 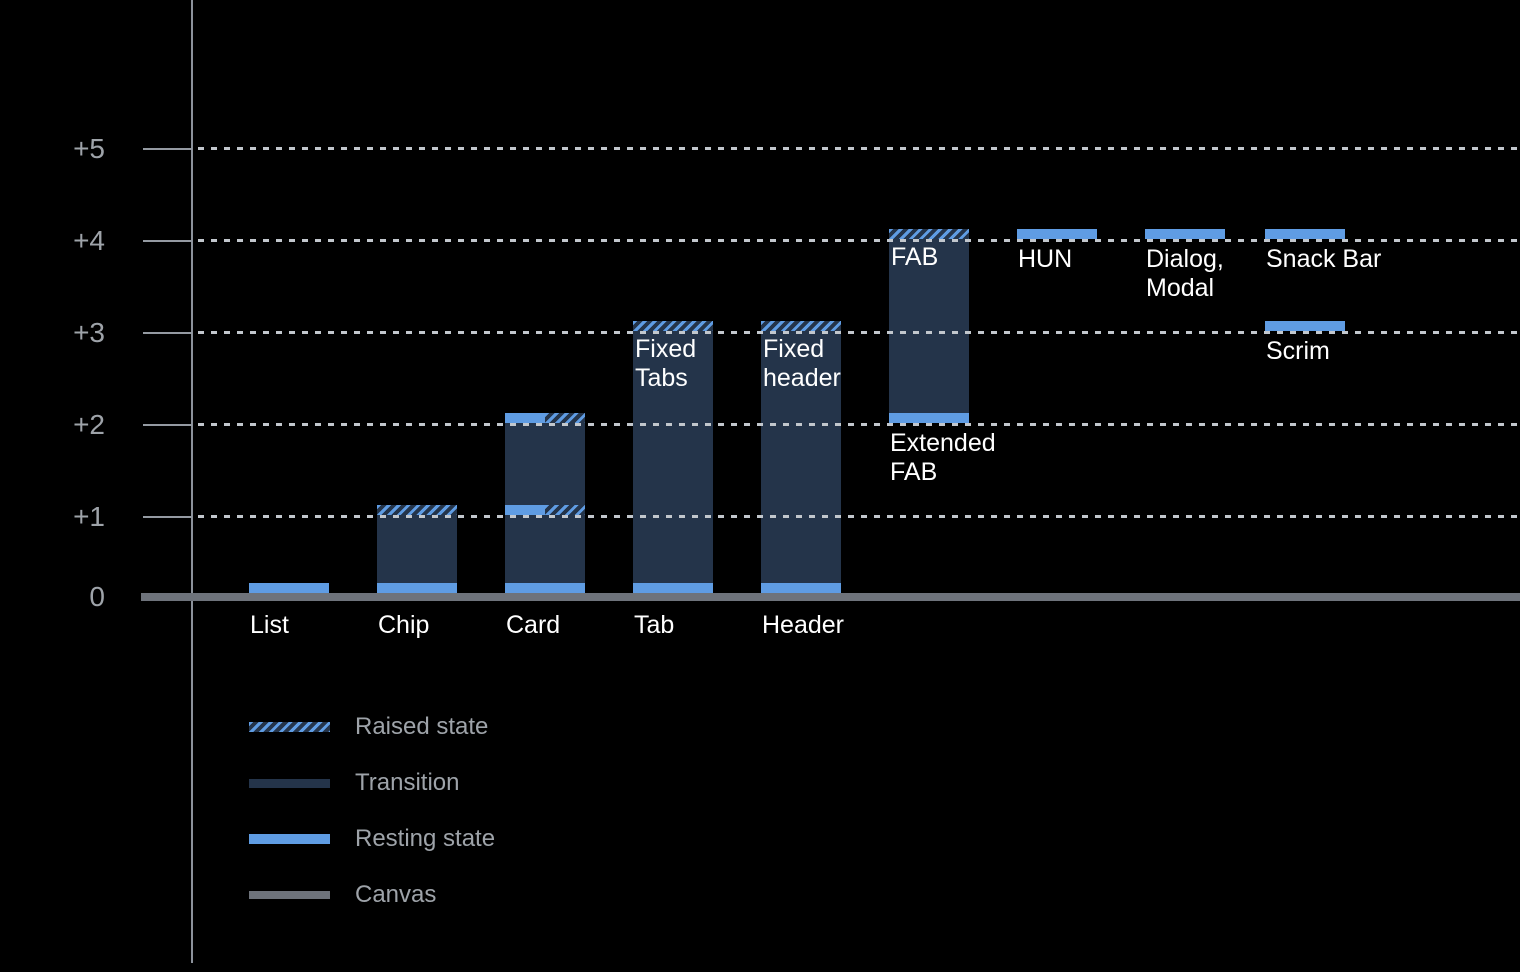 I want to click on legend-item-canvas: Canvas, so click(x=449, y=895).